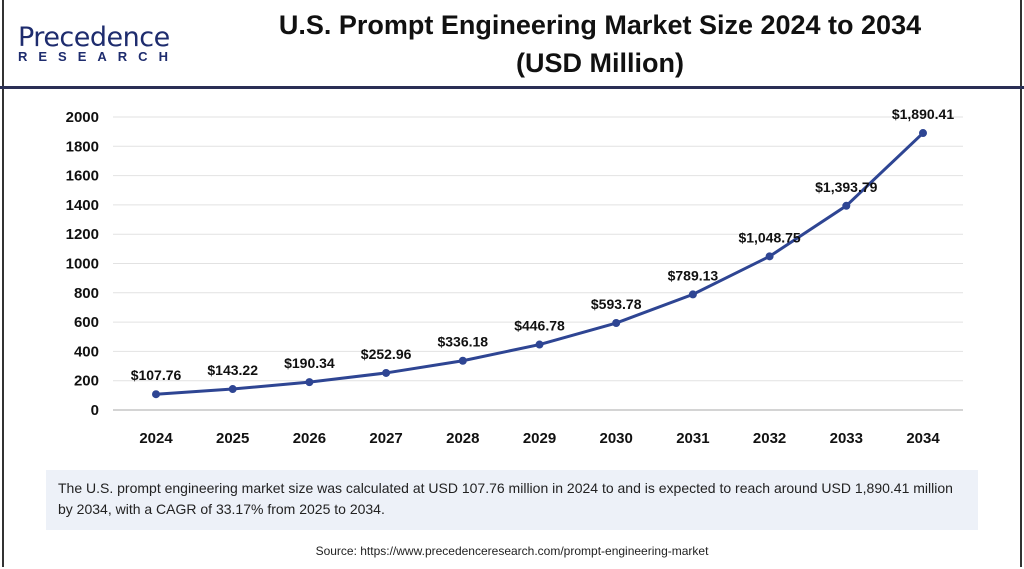 The width and height of the screenshot is (1024, 569). What do you see at coordinates (86, 381) in the screenshot?
I see `y-tick-label: 200` at bounding box center [86, 381].